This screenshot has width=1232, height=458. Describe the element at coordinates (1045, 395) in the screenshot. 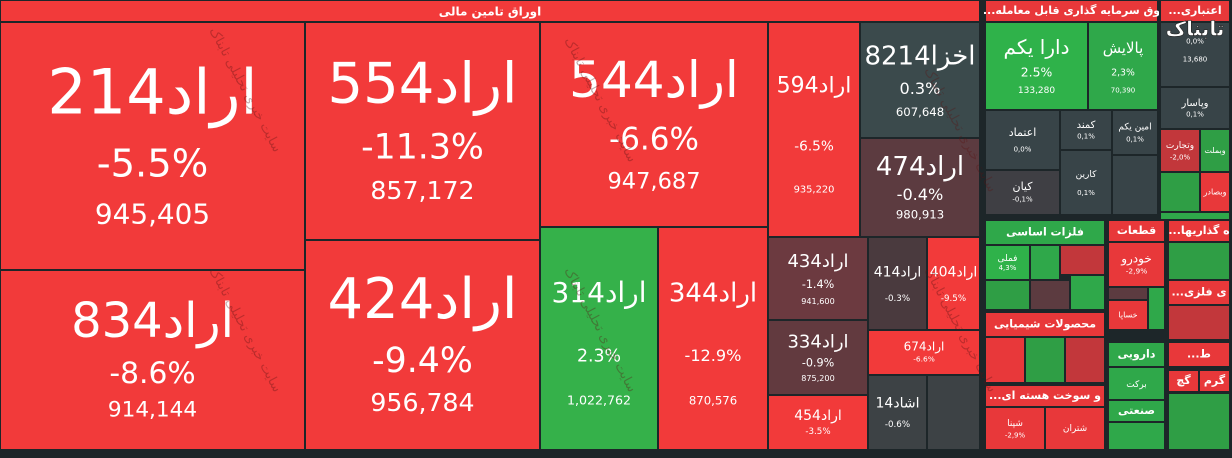

I see `group-title: ...و سوخت هسته ای` at that location.